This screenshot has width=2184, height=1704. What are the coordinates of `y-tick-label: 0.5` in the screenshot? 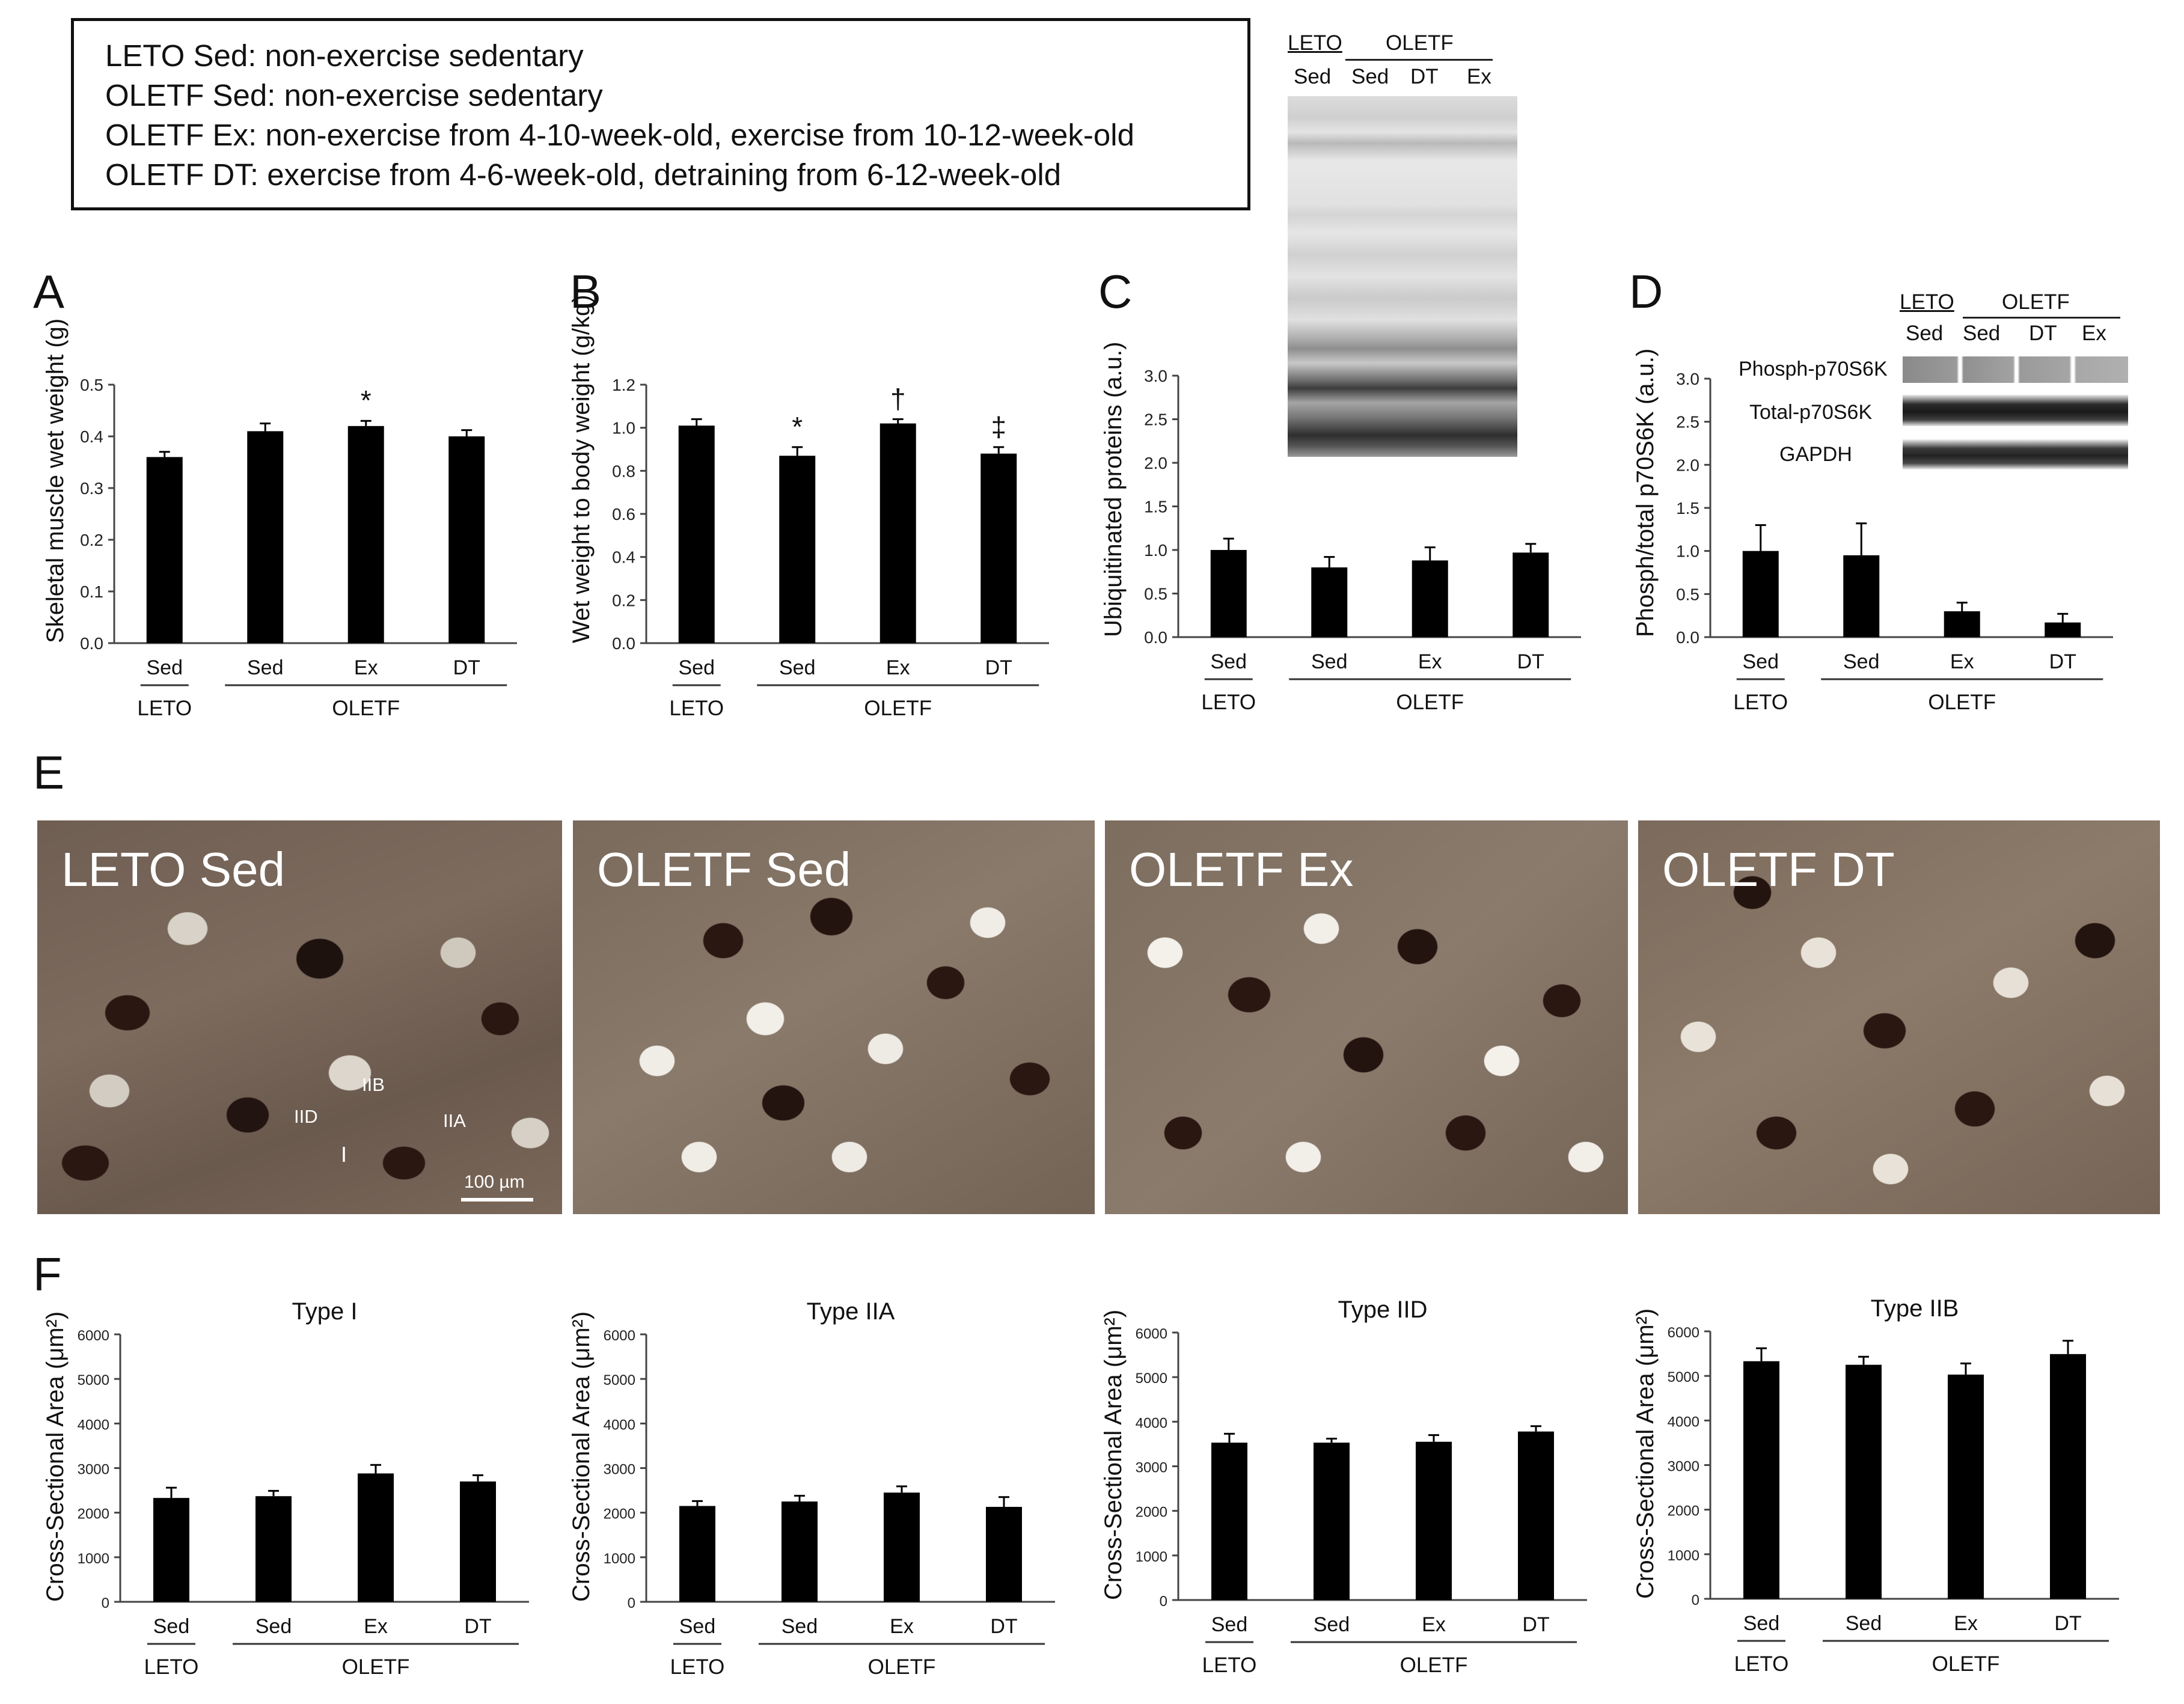 It's located at (1156, 594).